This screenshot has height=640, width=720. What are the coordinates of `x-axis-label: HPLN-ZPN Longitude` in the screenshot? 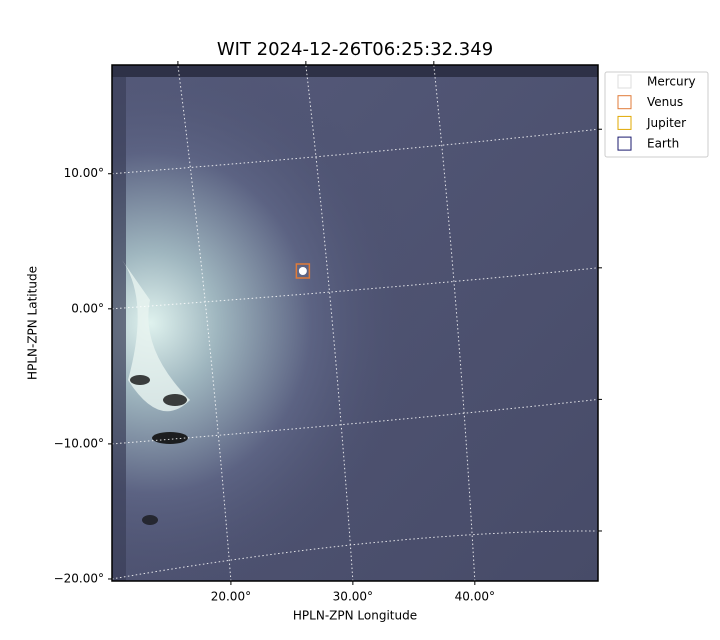 It's located at (355, 616).